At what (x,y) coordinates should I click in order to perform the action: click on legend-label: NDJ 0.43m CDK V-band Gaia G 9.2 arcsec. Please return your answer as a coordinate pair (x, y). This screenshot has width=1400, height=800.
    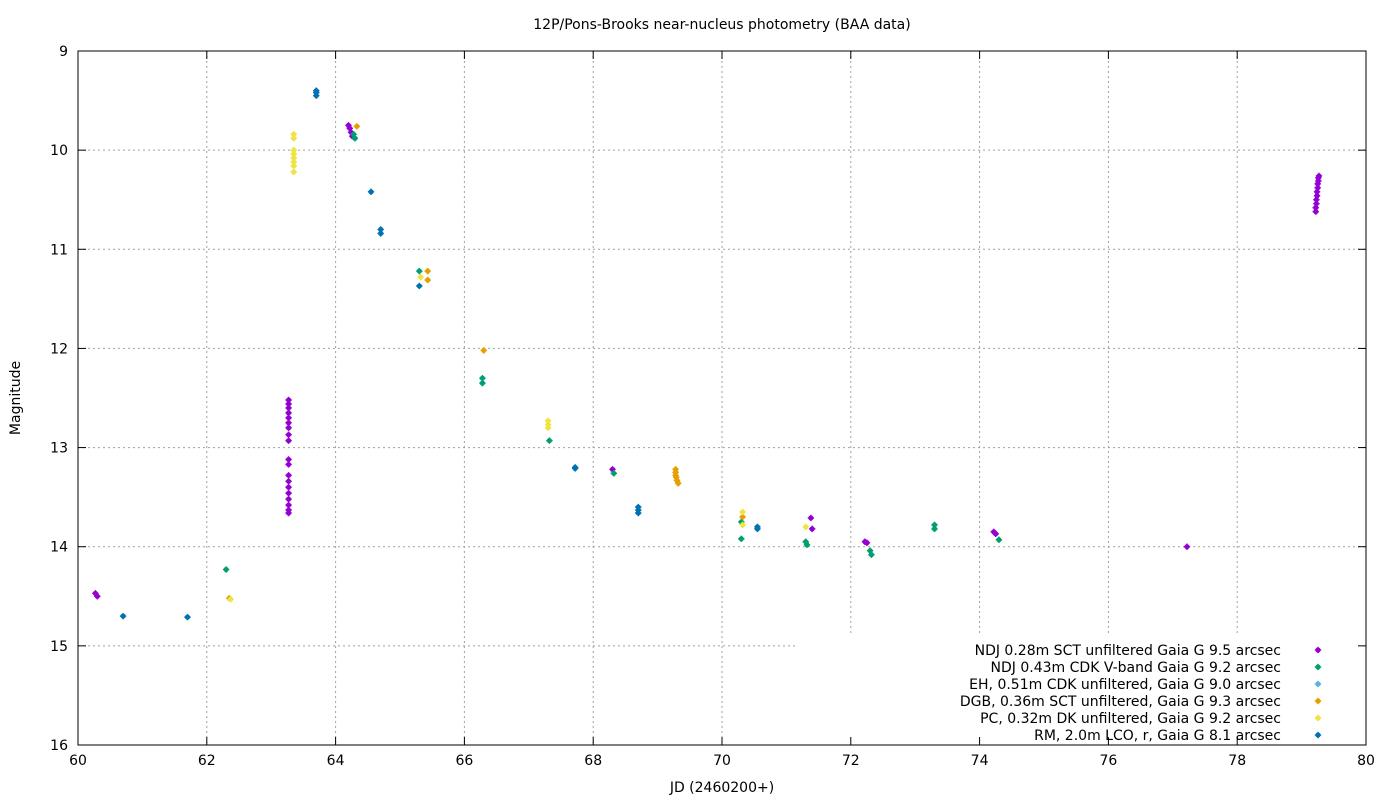
    Looking at the image, I should click on (1136, 668).